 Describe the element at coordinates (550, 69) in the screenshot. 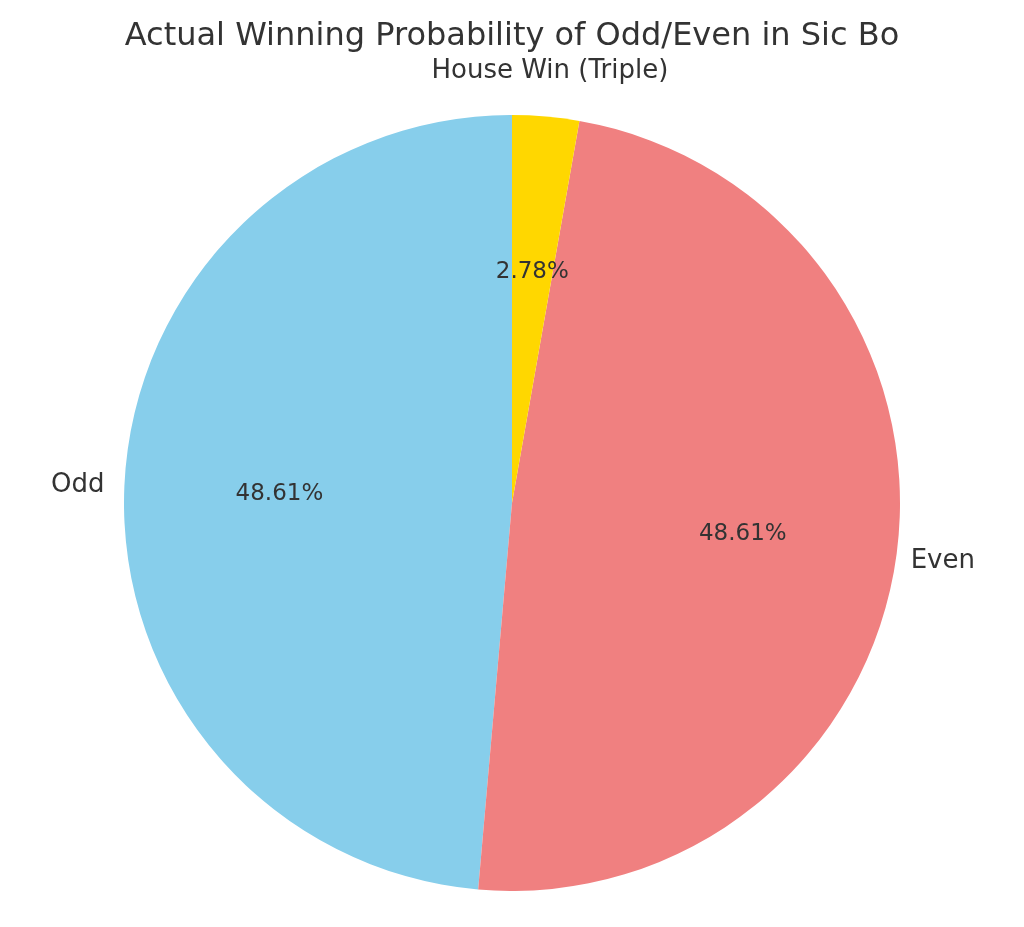

I see `slice-label: House Win (Triple)` at that location.